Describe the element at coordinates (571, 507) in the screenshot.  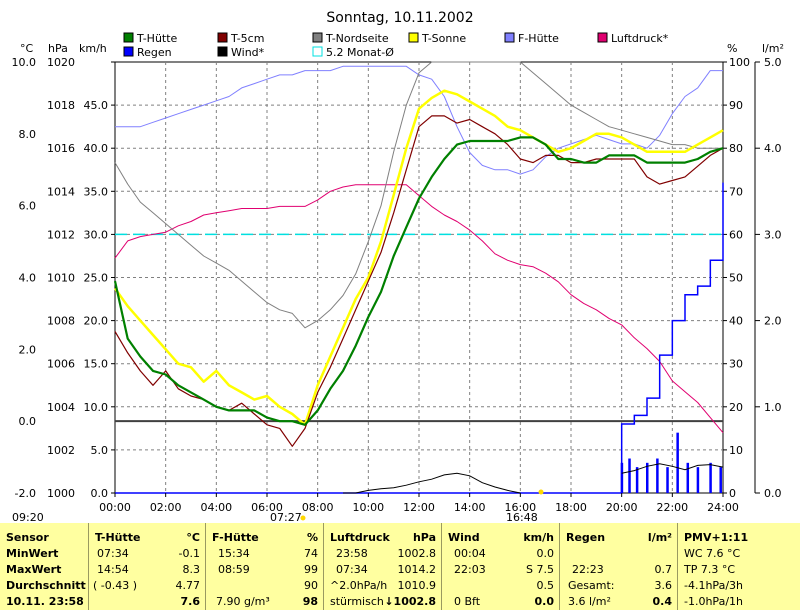
I see `x-tick-label: 18:00` at that location.